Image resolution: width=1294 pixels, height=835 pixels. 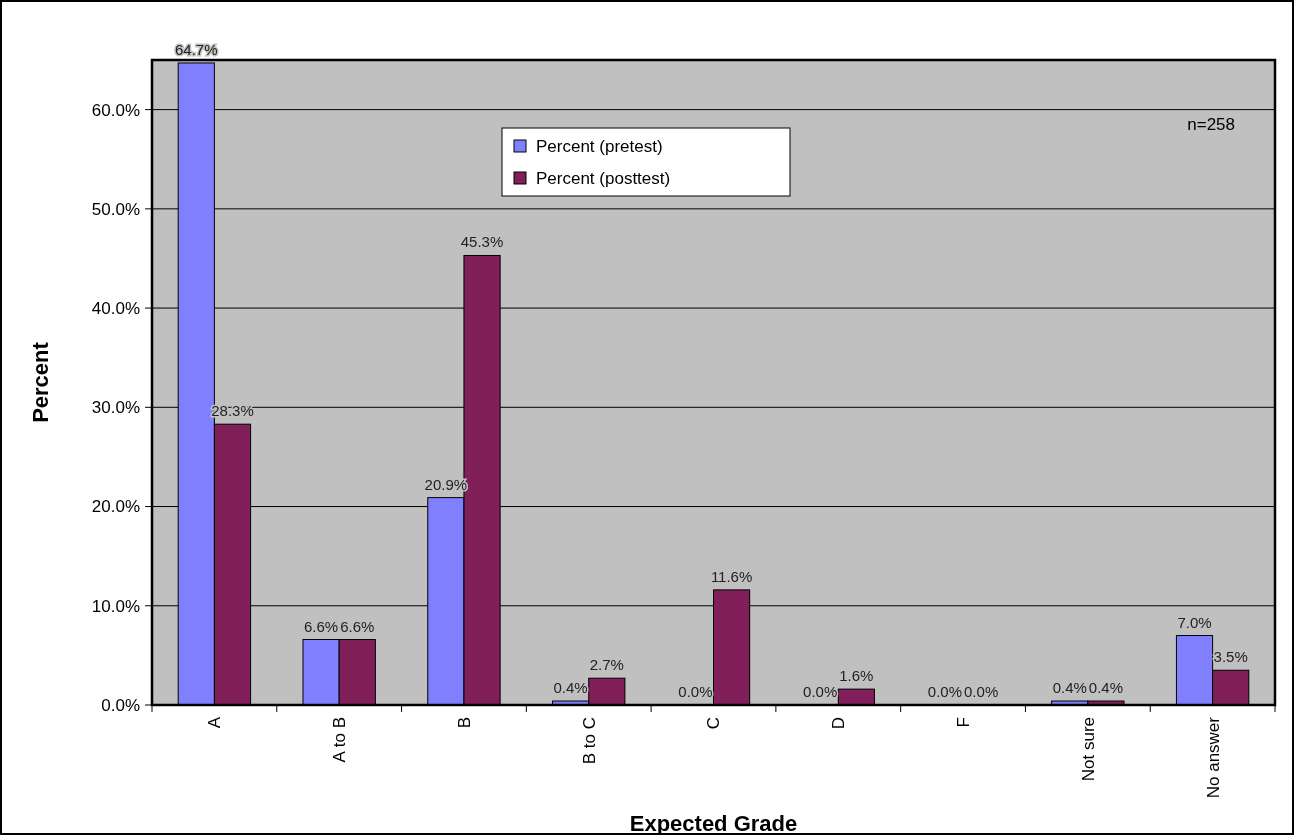 What do you see at coordinates (115, 110) in the screenshot?
I see `y-tick-label: 60.0%` at bounding box center [115, 110].